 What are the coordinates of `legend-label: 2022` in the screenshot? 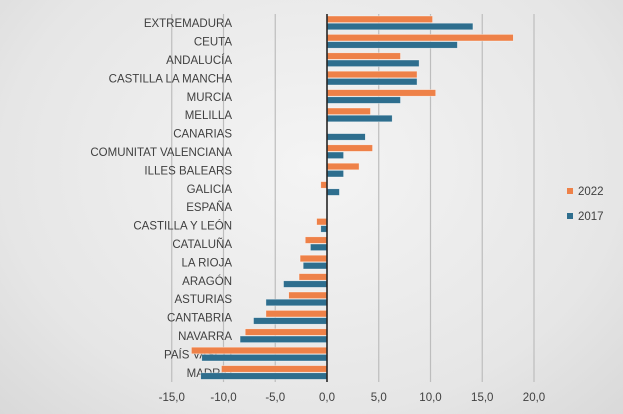 It's located at (591, 192).